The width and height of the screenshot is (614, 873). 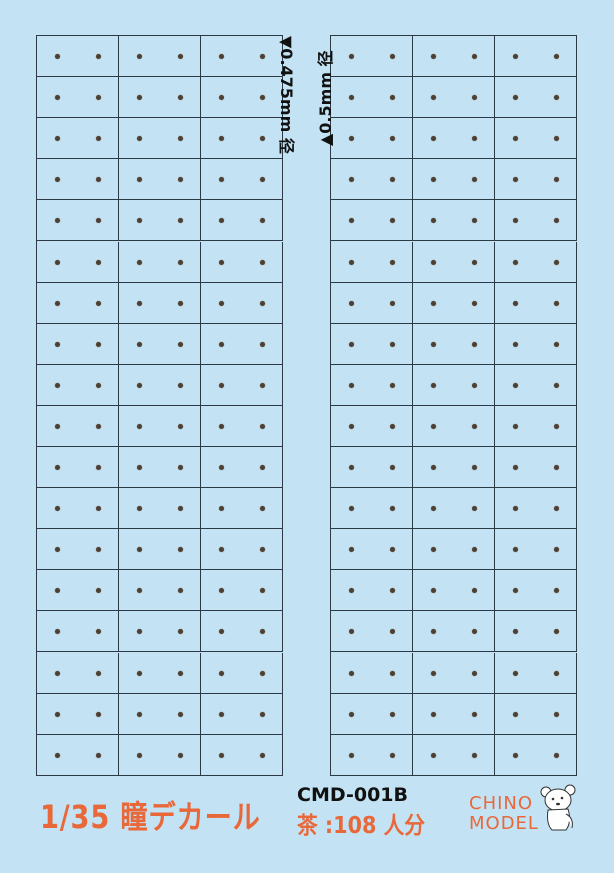 What do you see at coordinates (150, 817) in the screenshot?
I see `sheet-title: 1/35 瞳デカール` at bounding box center [150, 817].